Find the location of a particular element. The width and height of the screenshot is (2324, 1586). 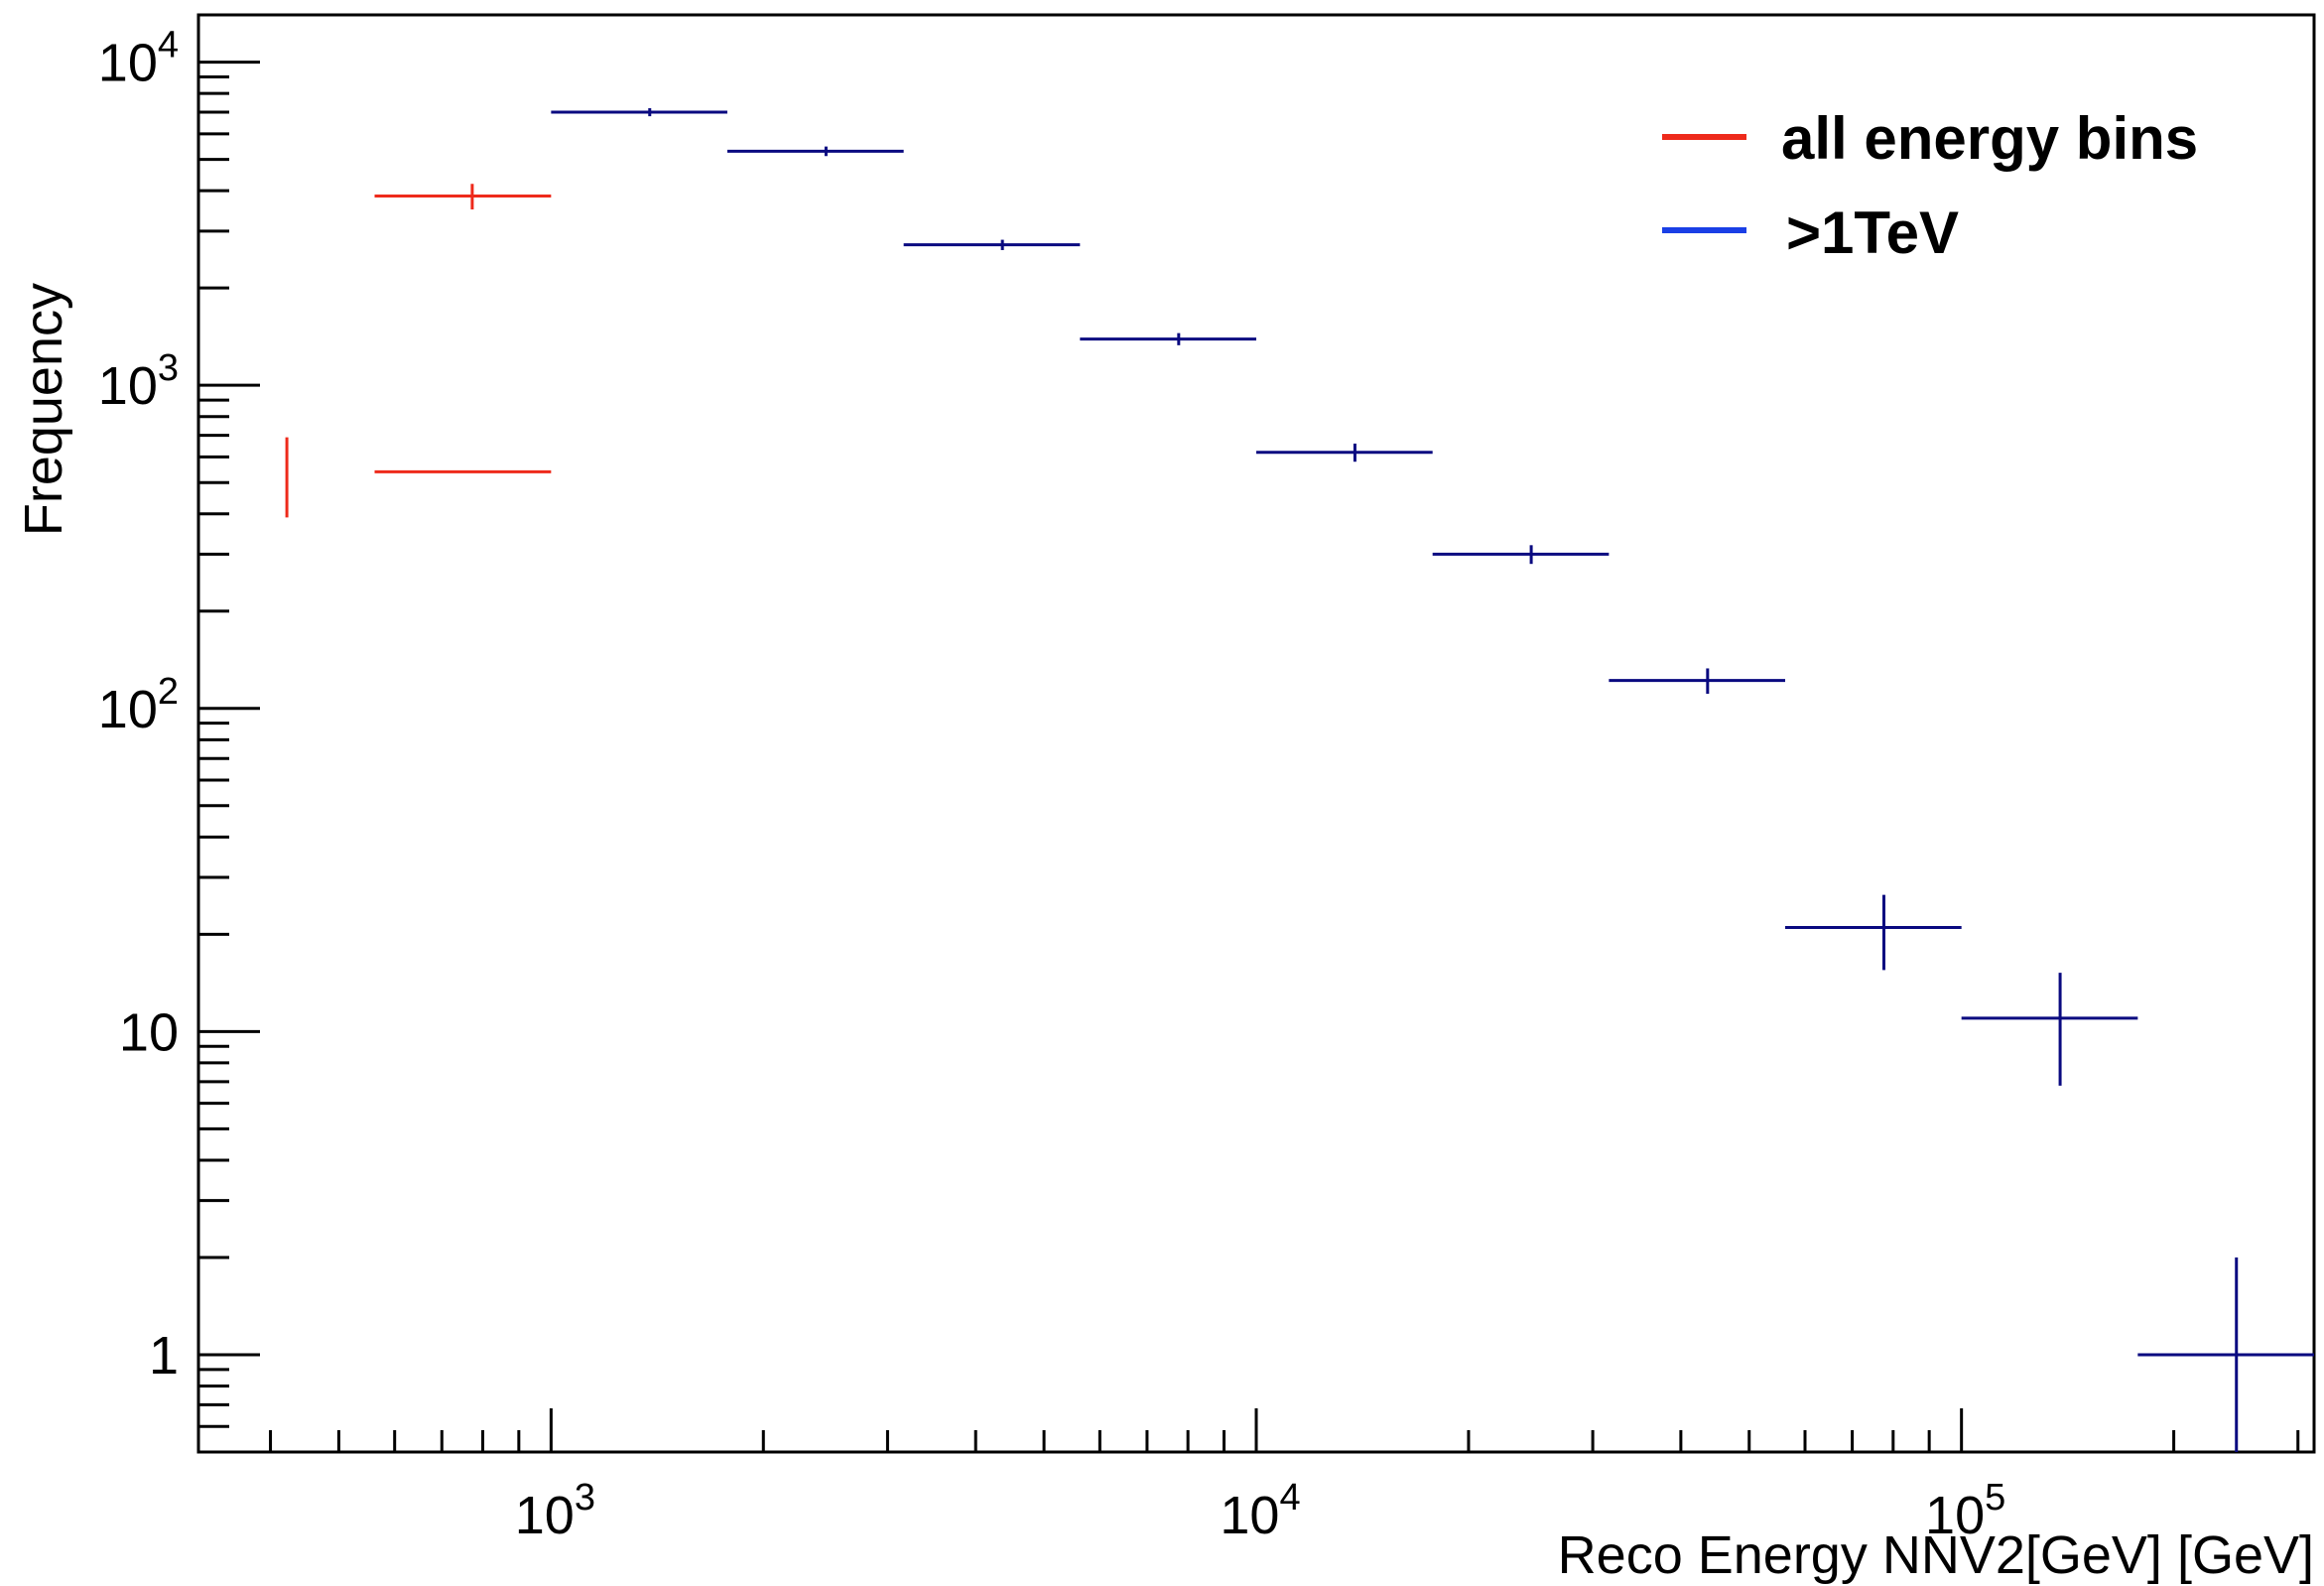

y-axis-tick-labels: 1 10 10² 10³ 10⁴ is located at coordinates (138, 705).